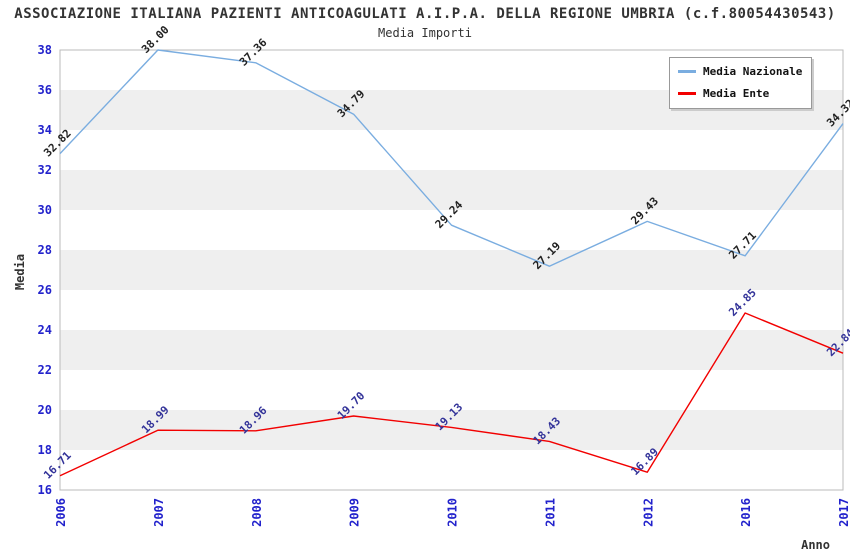  I want to click on legend-item-media-nazionale: Media Nazionale, so click(740, 71).